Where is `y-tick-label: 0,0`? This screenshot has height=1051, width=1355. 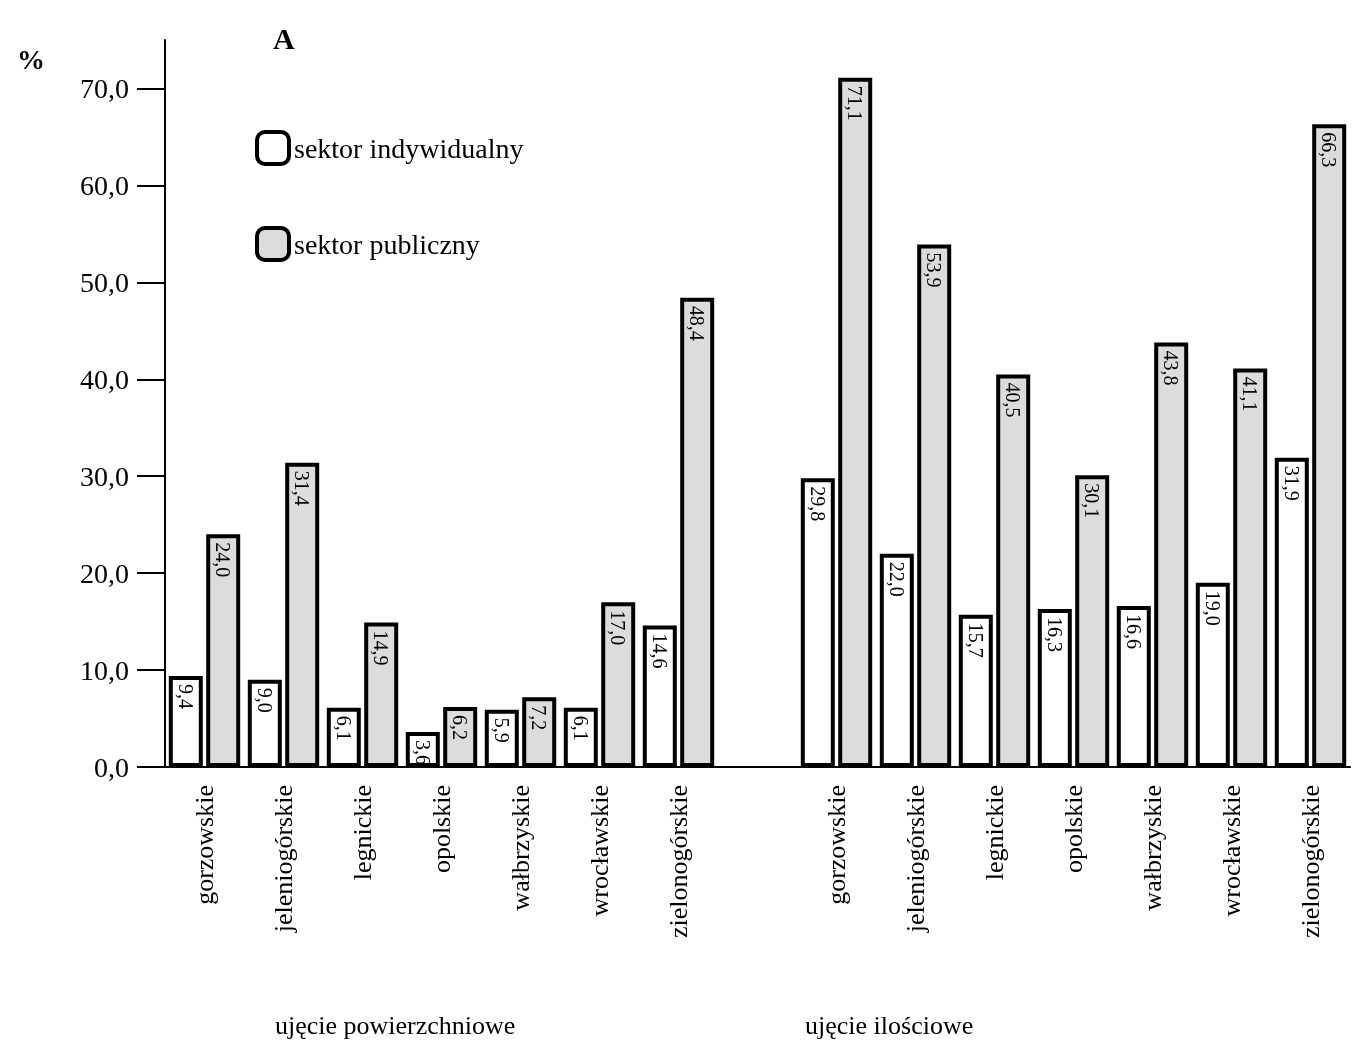 y-tick-label: 0,0 is located at coordinates (111, 767).